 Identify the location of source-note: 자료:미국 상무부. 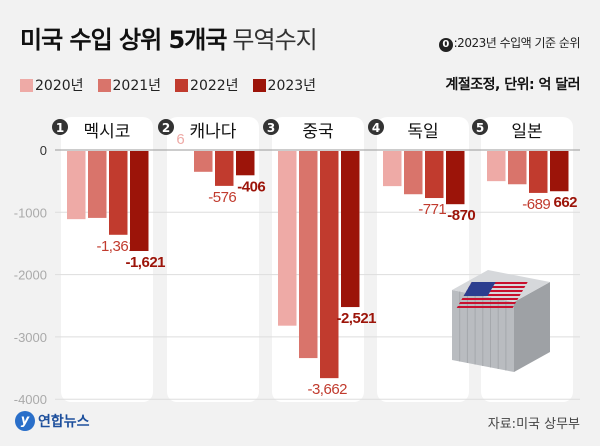
(533, 424).